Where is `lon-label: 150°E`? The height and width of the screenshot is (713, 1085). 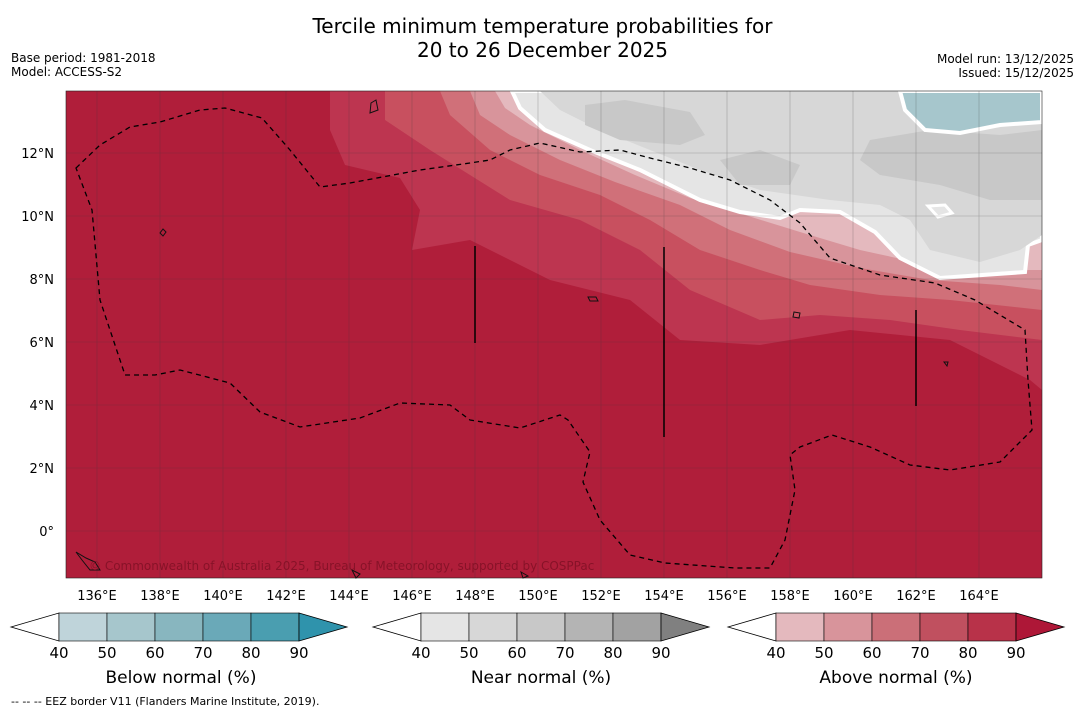 lon-label: 150°E is located at coordinates (538, 596).